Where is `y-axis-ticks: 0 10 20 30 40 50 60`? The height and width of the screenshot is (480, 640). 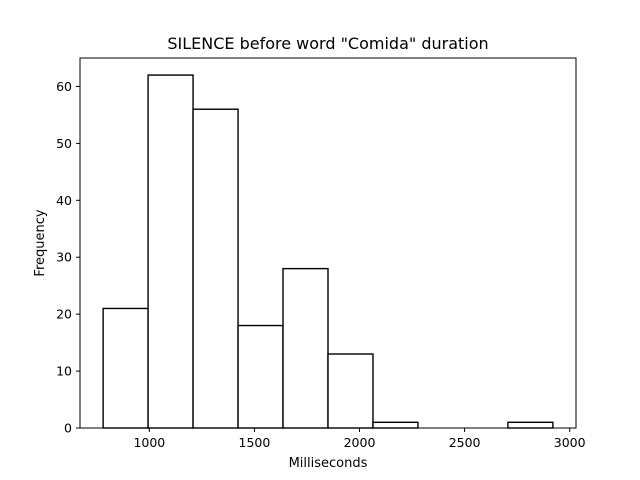
y-axis-ticks: 0 10 20 30 40 50 60 is located at coordinates (68, 257).